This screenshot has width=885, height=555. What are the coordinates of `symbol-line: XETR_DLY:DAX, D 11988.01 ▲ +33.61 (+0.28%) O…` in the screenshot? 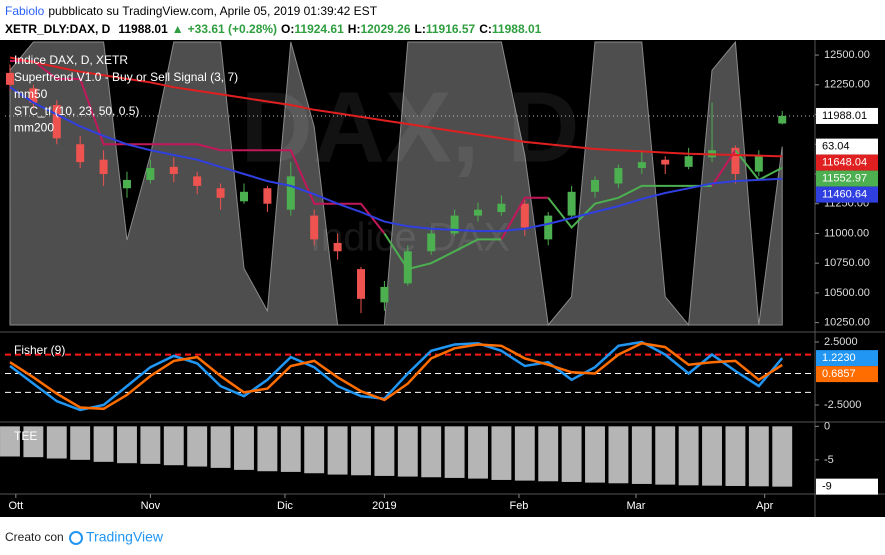 It's located at (273, 29).